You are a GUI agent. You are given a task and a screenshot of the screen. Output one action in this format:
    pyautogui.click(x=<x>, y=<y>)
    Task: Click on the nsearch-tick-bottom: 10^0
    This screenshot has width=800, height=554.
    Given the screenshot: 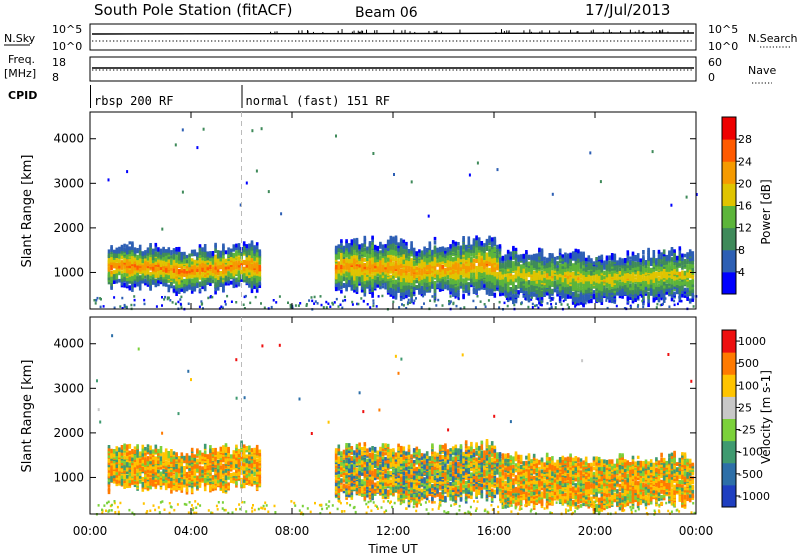 What is the action you would take?
    pyautogui.click(x=723, y=46)
    